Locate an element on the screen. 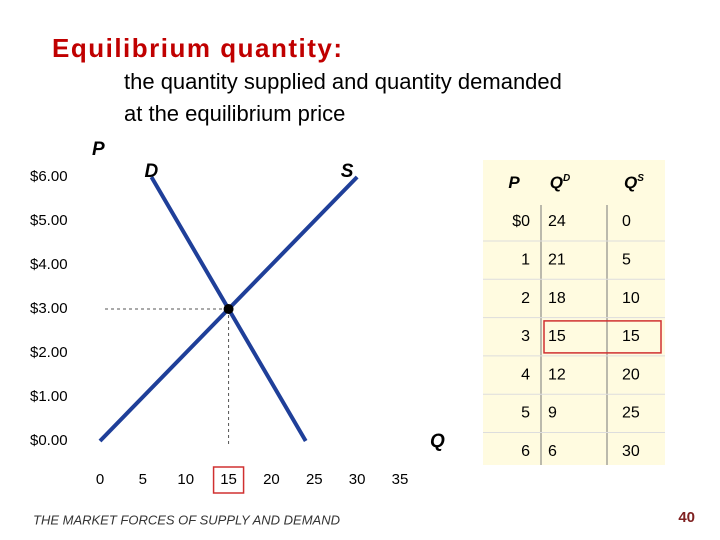 The height and width of the screenshot is (540, 720). table-header: QS is located at coordinates (634, 183).